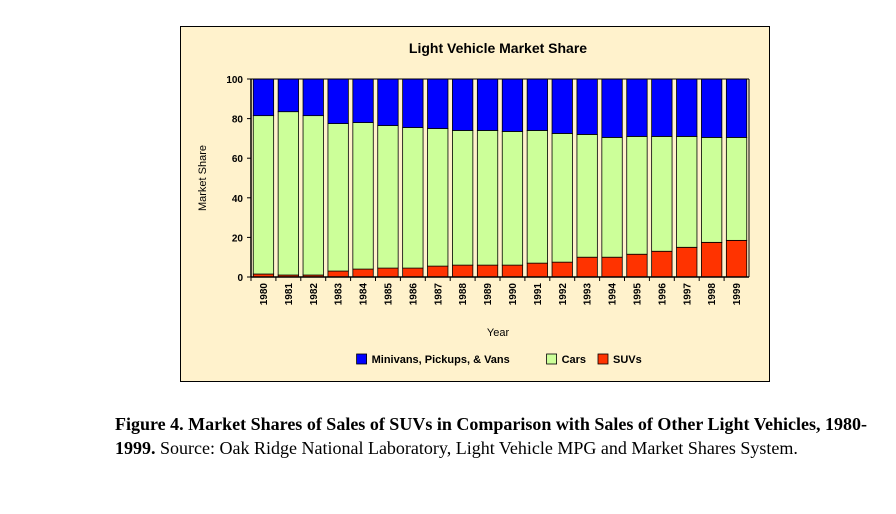 This screenshot has width=896, height=514. I want to click on legend-label-cars: Cars, so click(574, 360).